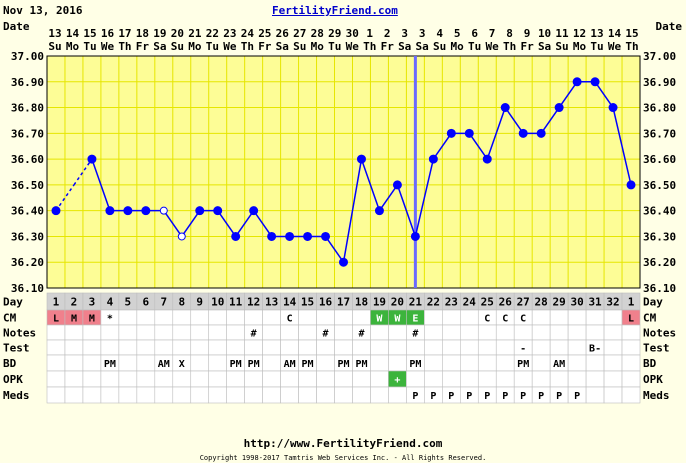 The width and height of the screenshot is (686, 463). What do you see at coordinates (290, 302) in the screenshot?
I see `cell-text-day: 14` at bounding box center [290, 302].